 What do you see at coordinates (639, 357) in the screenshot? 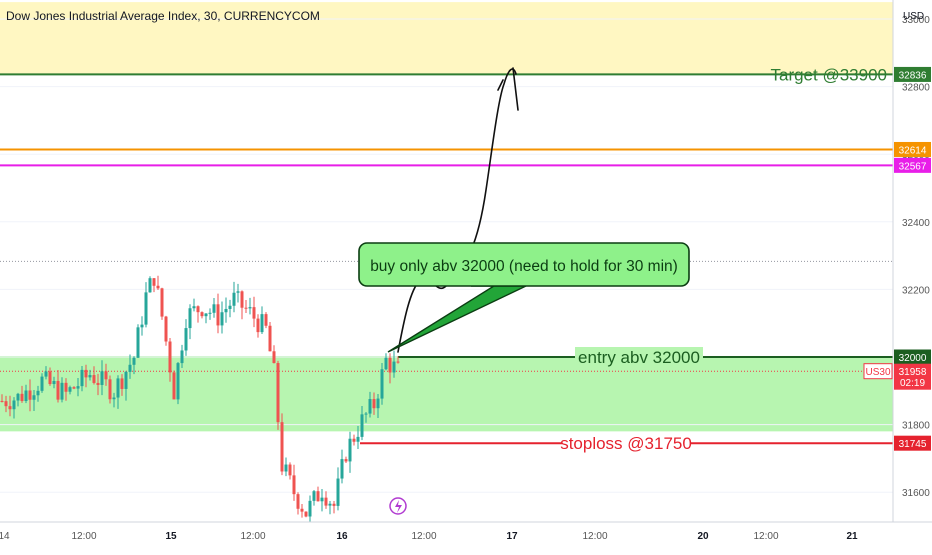
I see `entry-label-background` at bounding box center [639, 357].